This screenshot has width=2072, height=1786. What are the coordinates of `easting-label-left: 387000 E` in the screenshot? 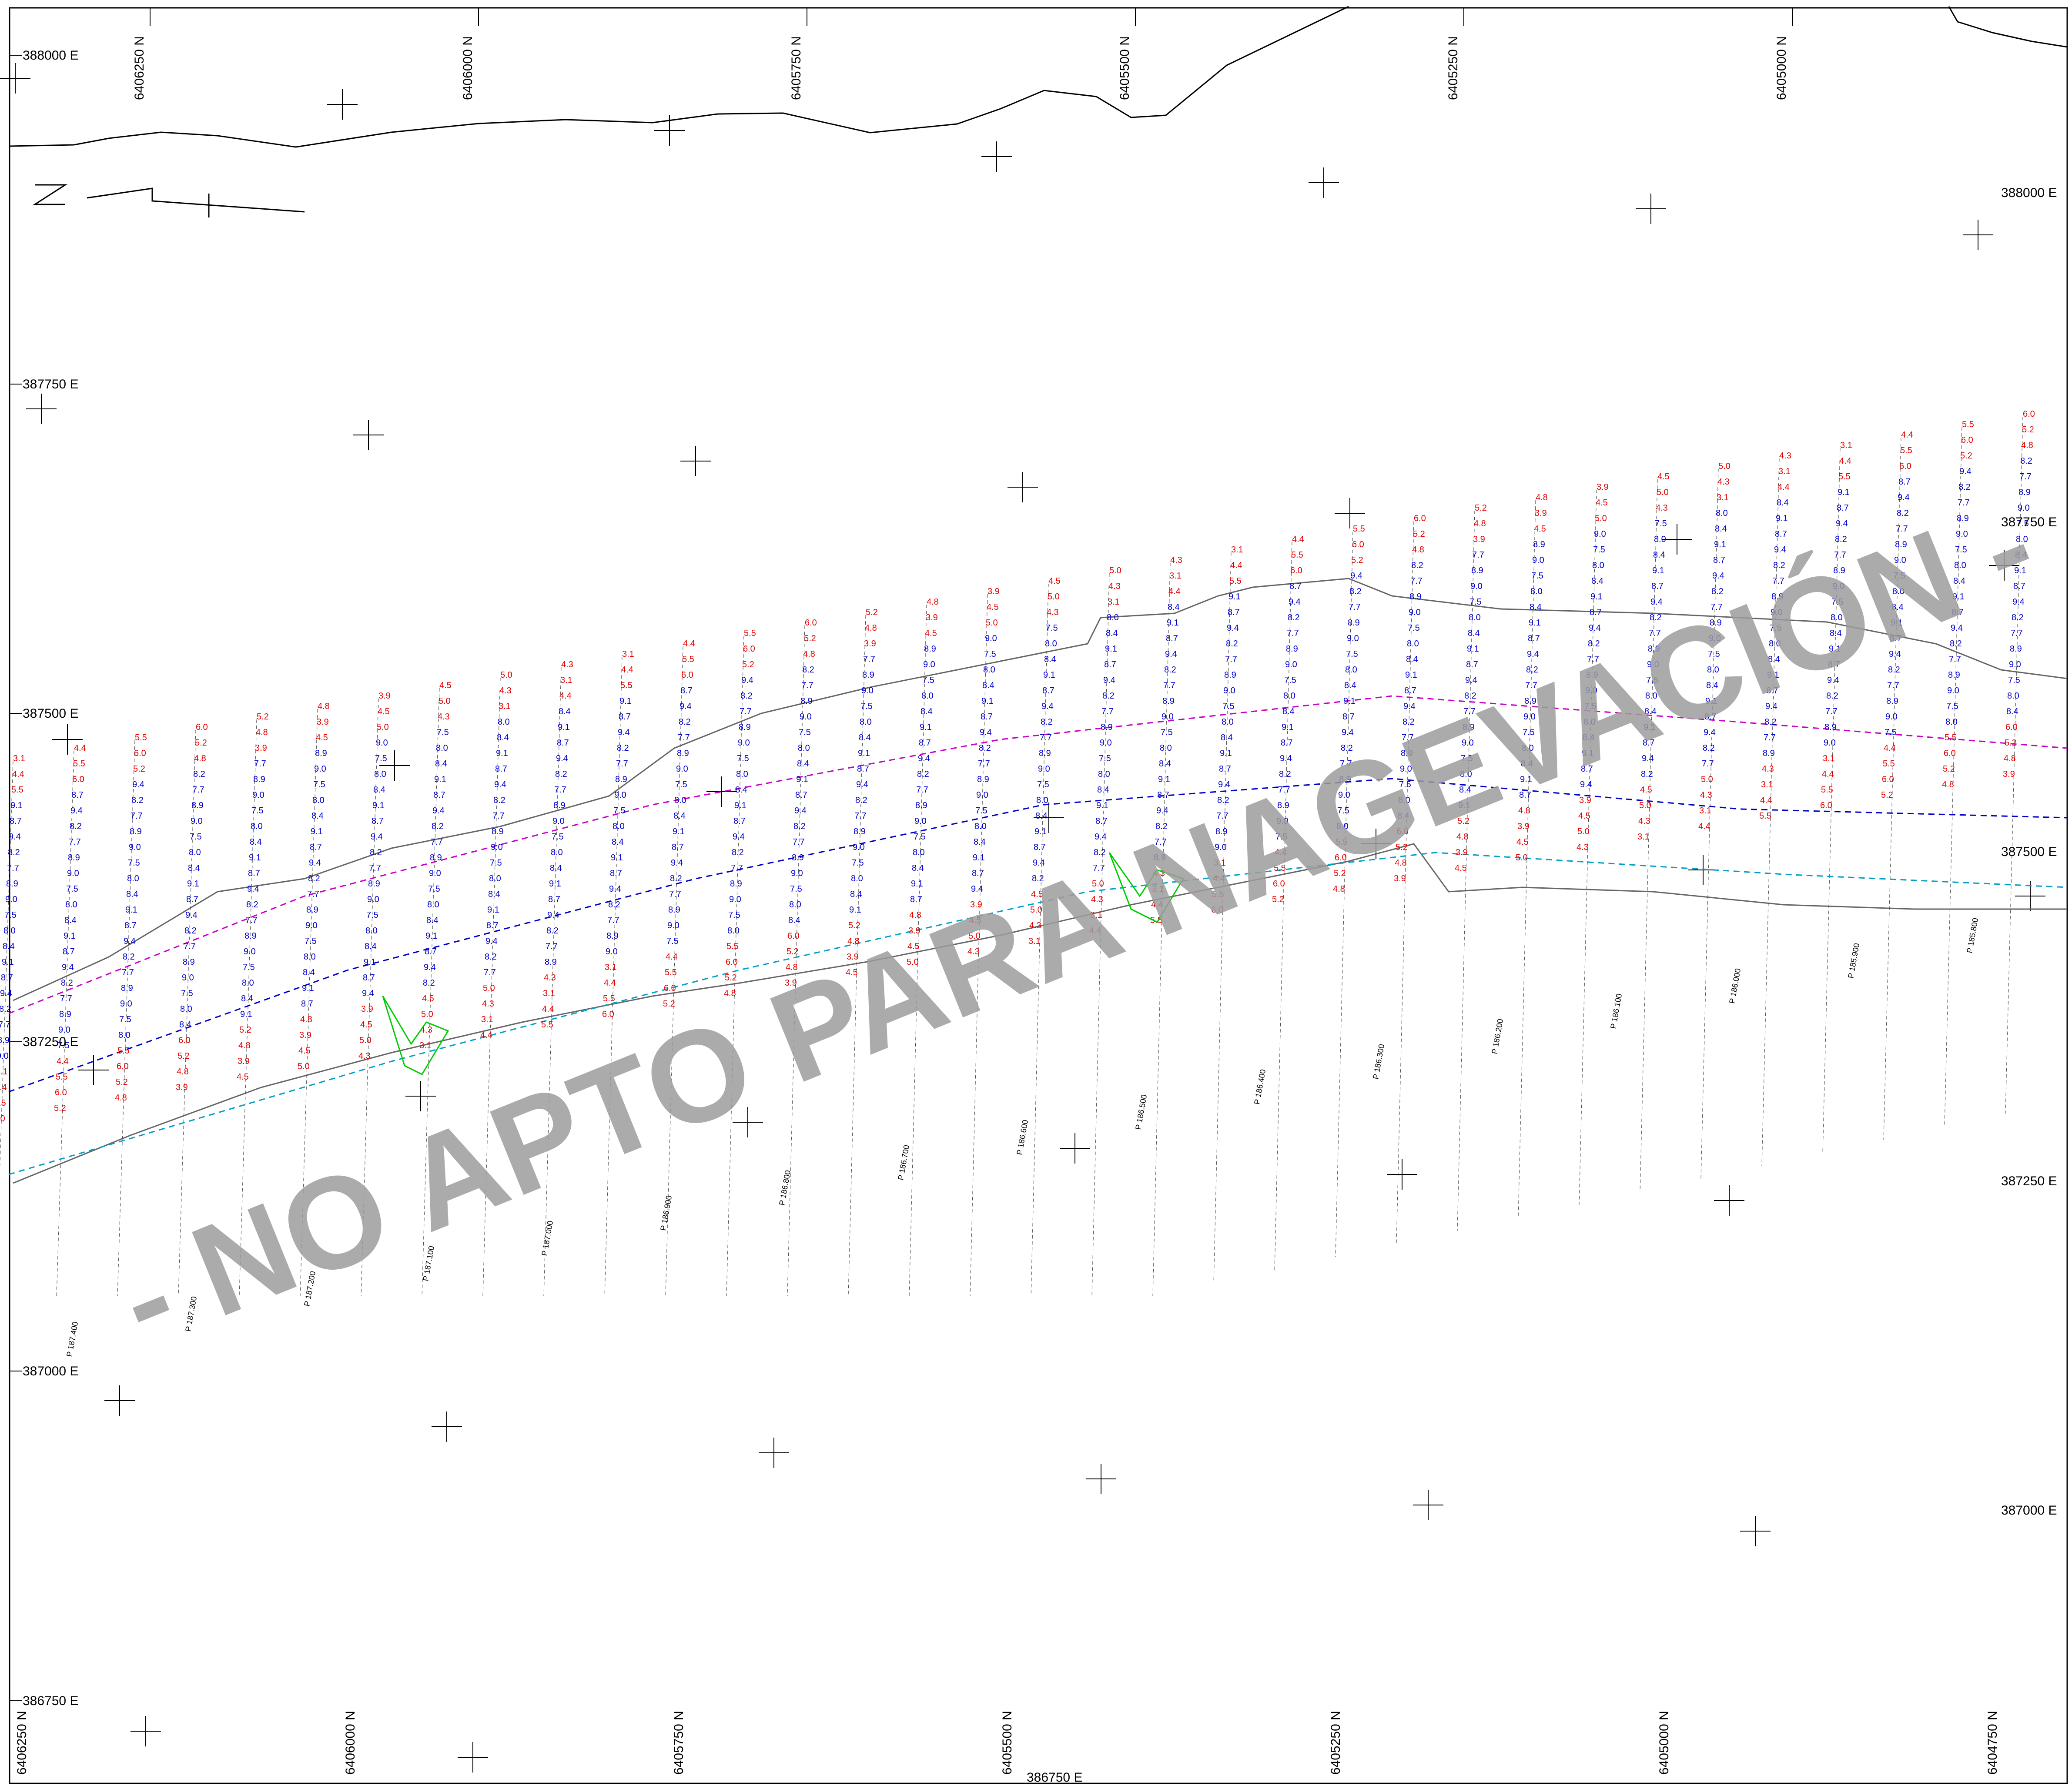 It's located at (50, 1371).